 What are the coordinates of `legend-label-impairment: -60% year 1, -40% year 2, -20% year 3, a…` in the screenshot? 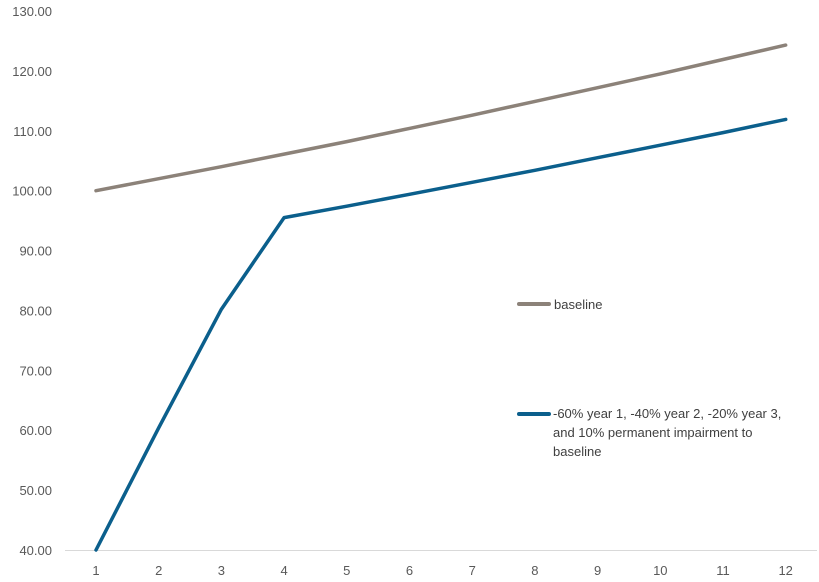 It's located at (678, 432).